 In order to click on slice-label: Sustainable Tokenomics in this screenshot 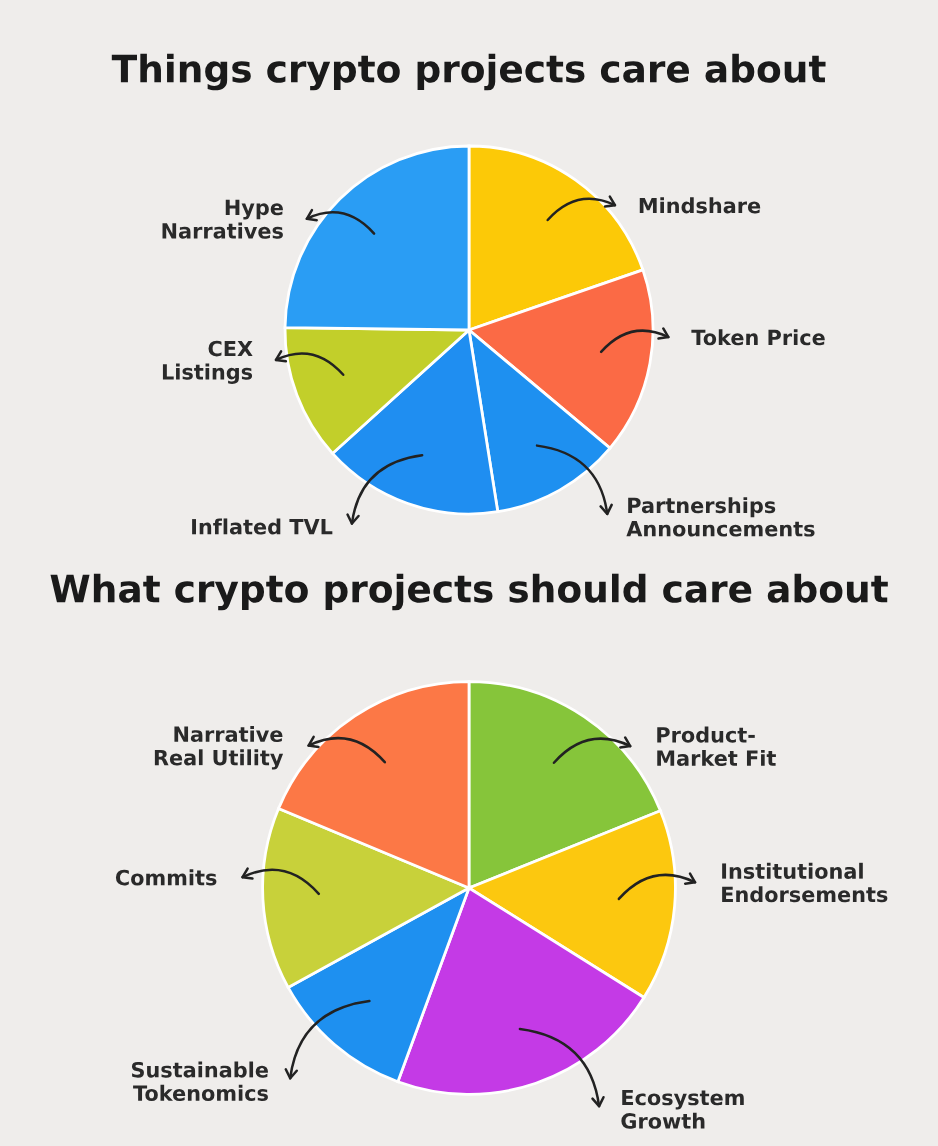, I will do `click(199, 1081)`.